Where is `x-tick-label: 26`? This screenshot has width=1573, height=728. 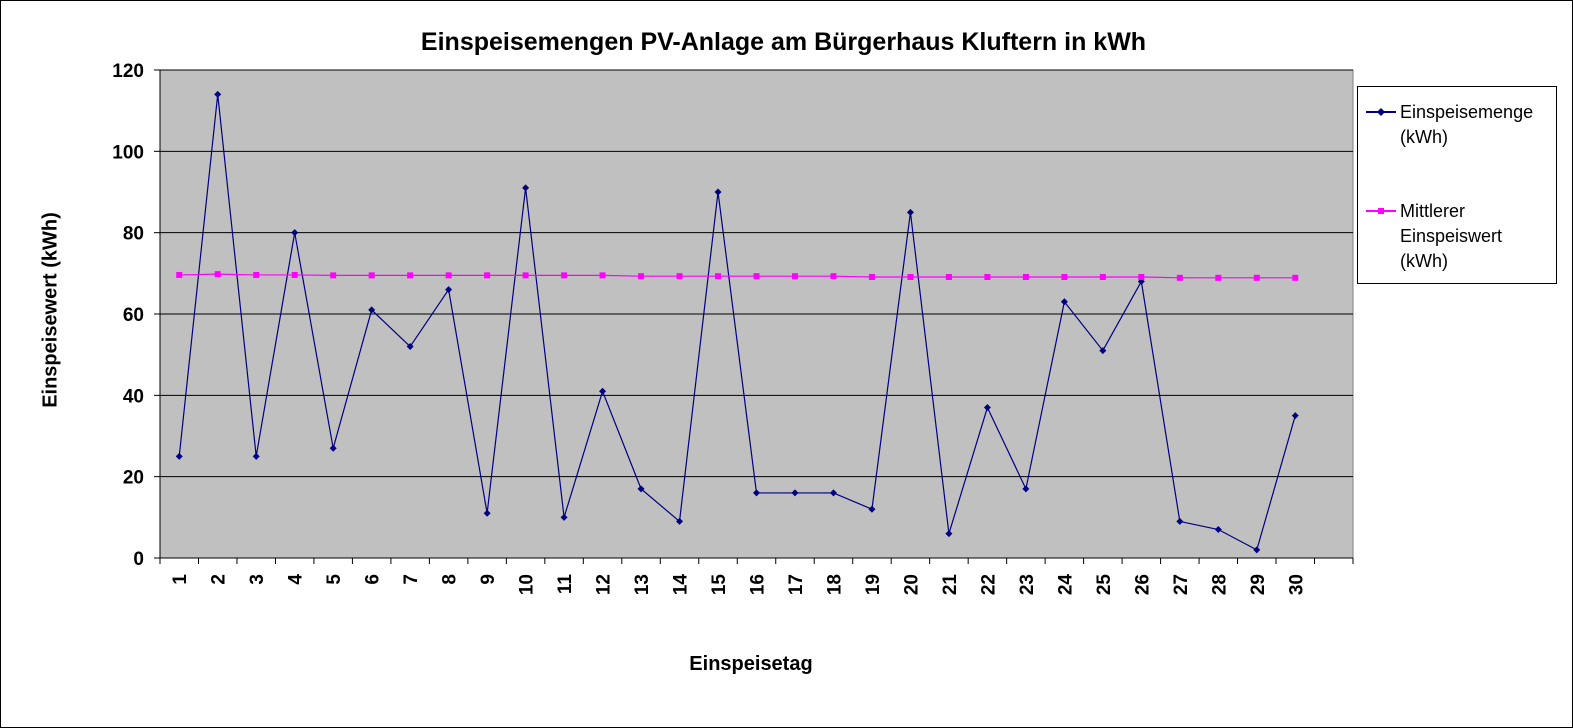 x-tick-label: 26 is located at coordinates (1142, 584).